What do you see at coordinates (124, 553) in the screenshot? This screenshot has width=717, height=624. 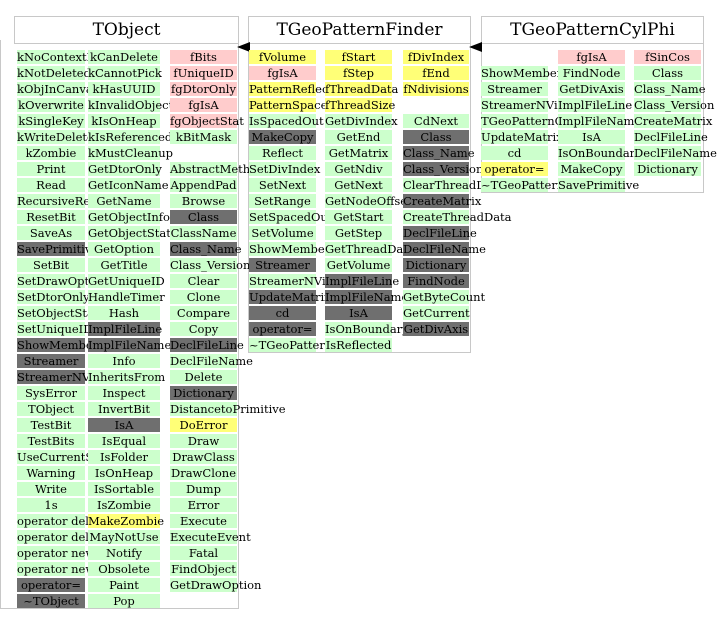 I see `member-notify: Notify` at bounding box center [124, 553].